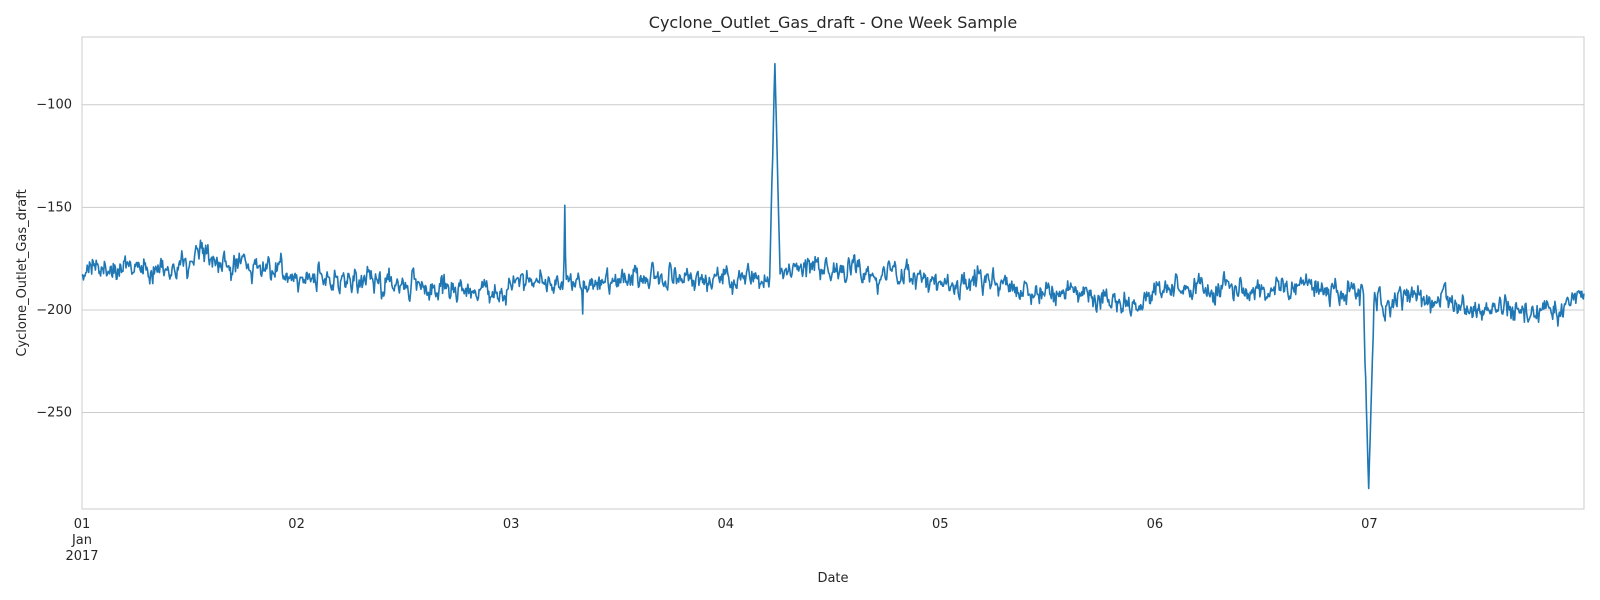 The image size is (1600, 600). What do you see at coordinates (296, 524) in the screenshot?
I see `x-tick-label: 02` at bounding box center [296, 524].